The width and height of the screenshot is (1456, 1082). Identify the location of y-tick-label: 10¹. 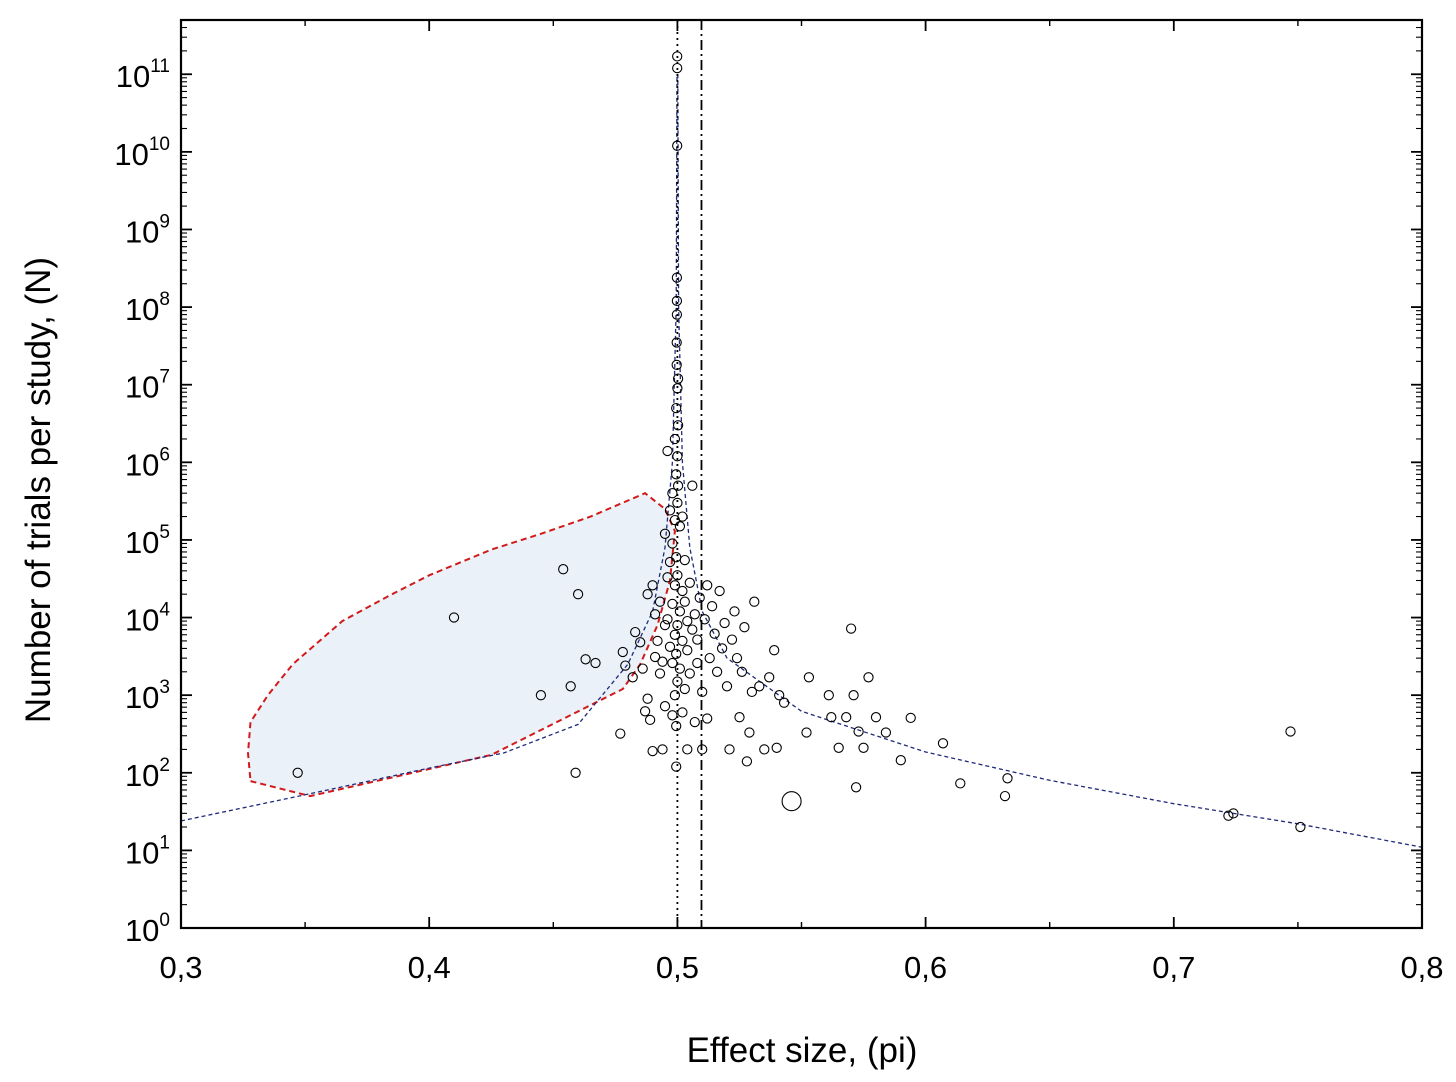
(147, 851).